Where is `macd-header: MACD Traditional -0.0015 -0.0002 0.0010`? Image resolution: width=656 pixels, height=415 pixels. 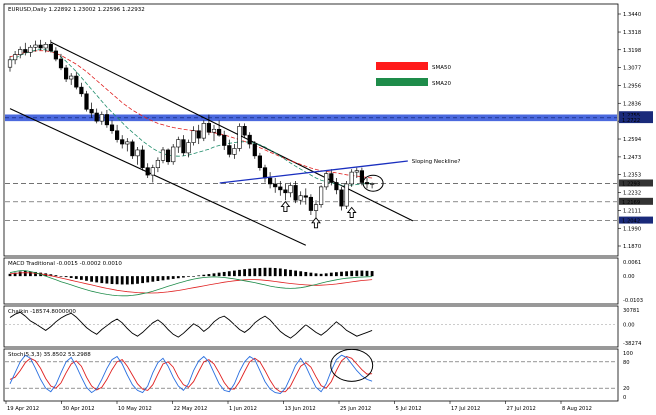
macd-header: MACD Traditional -0.0015 -0.0002 0.0010 is located at coordinates (65, 264).